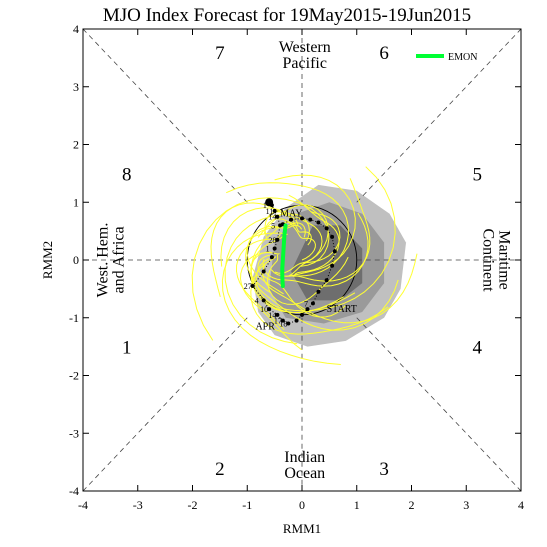 The width and height of the screenshot is (547, 547). Describe the element at coordinates (118, 259) in the screenshot. I see `region-label-line: and Africa` at that location.